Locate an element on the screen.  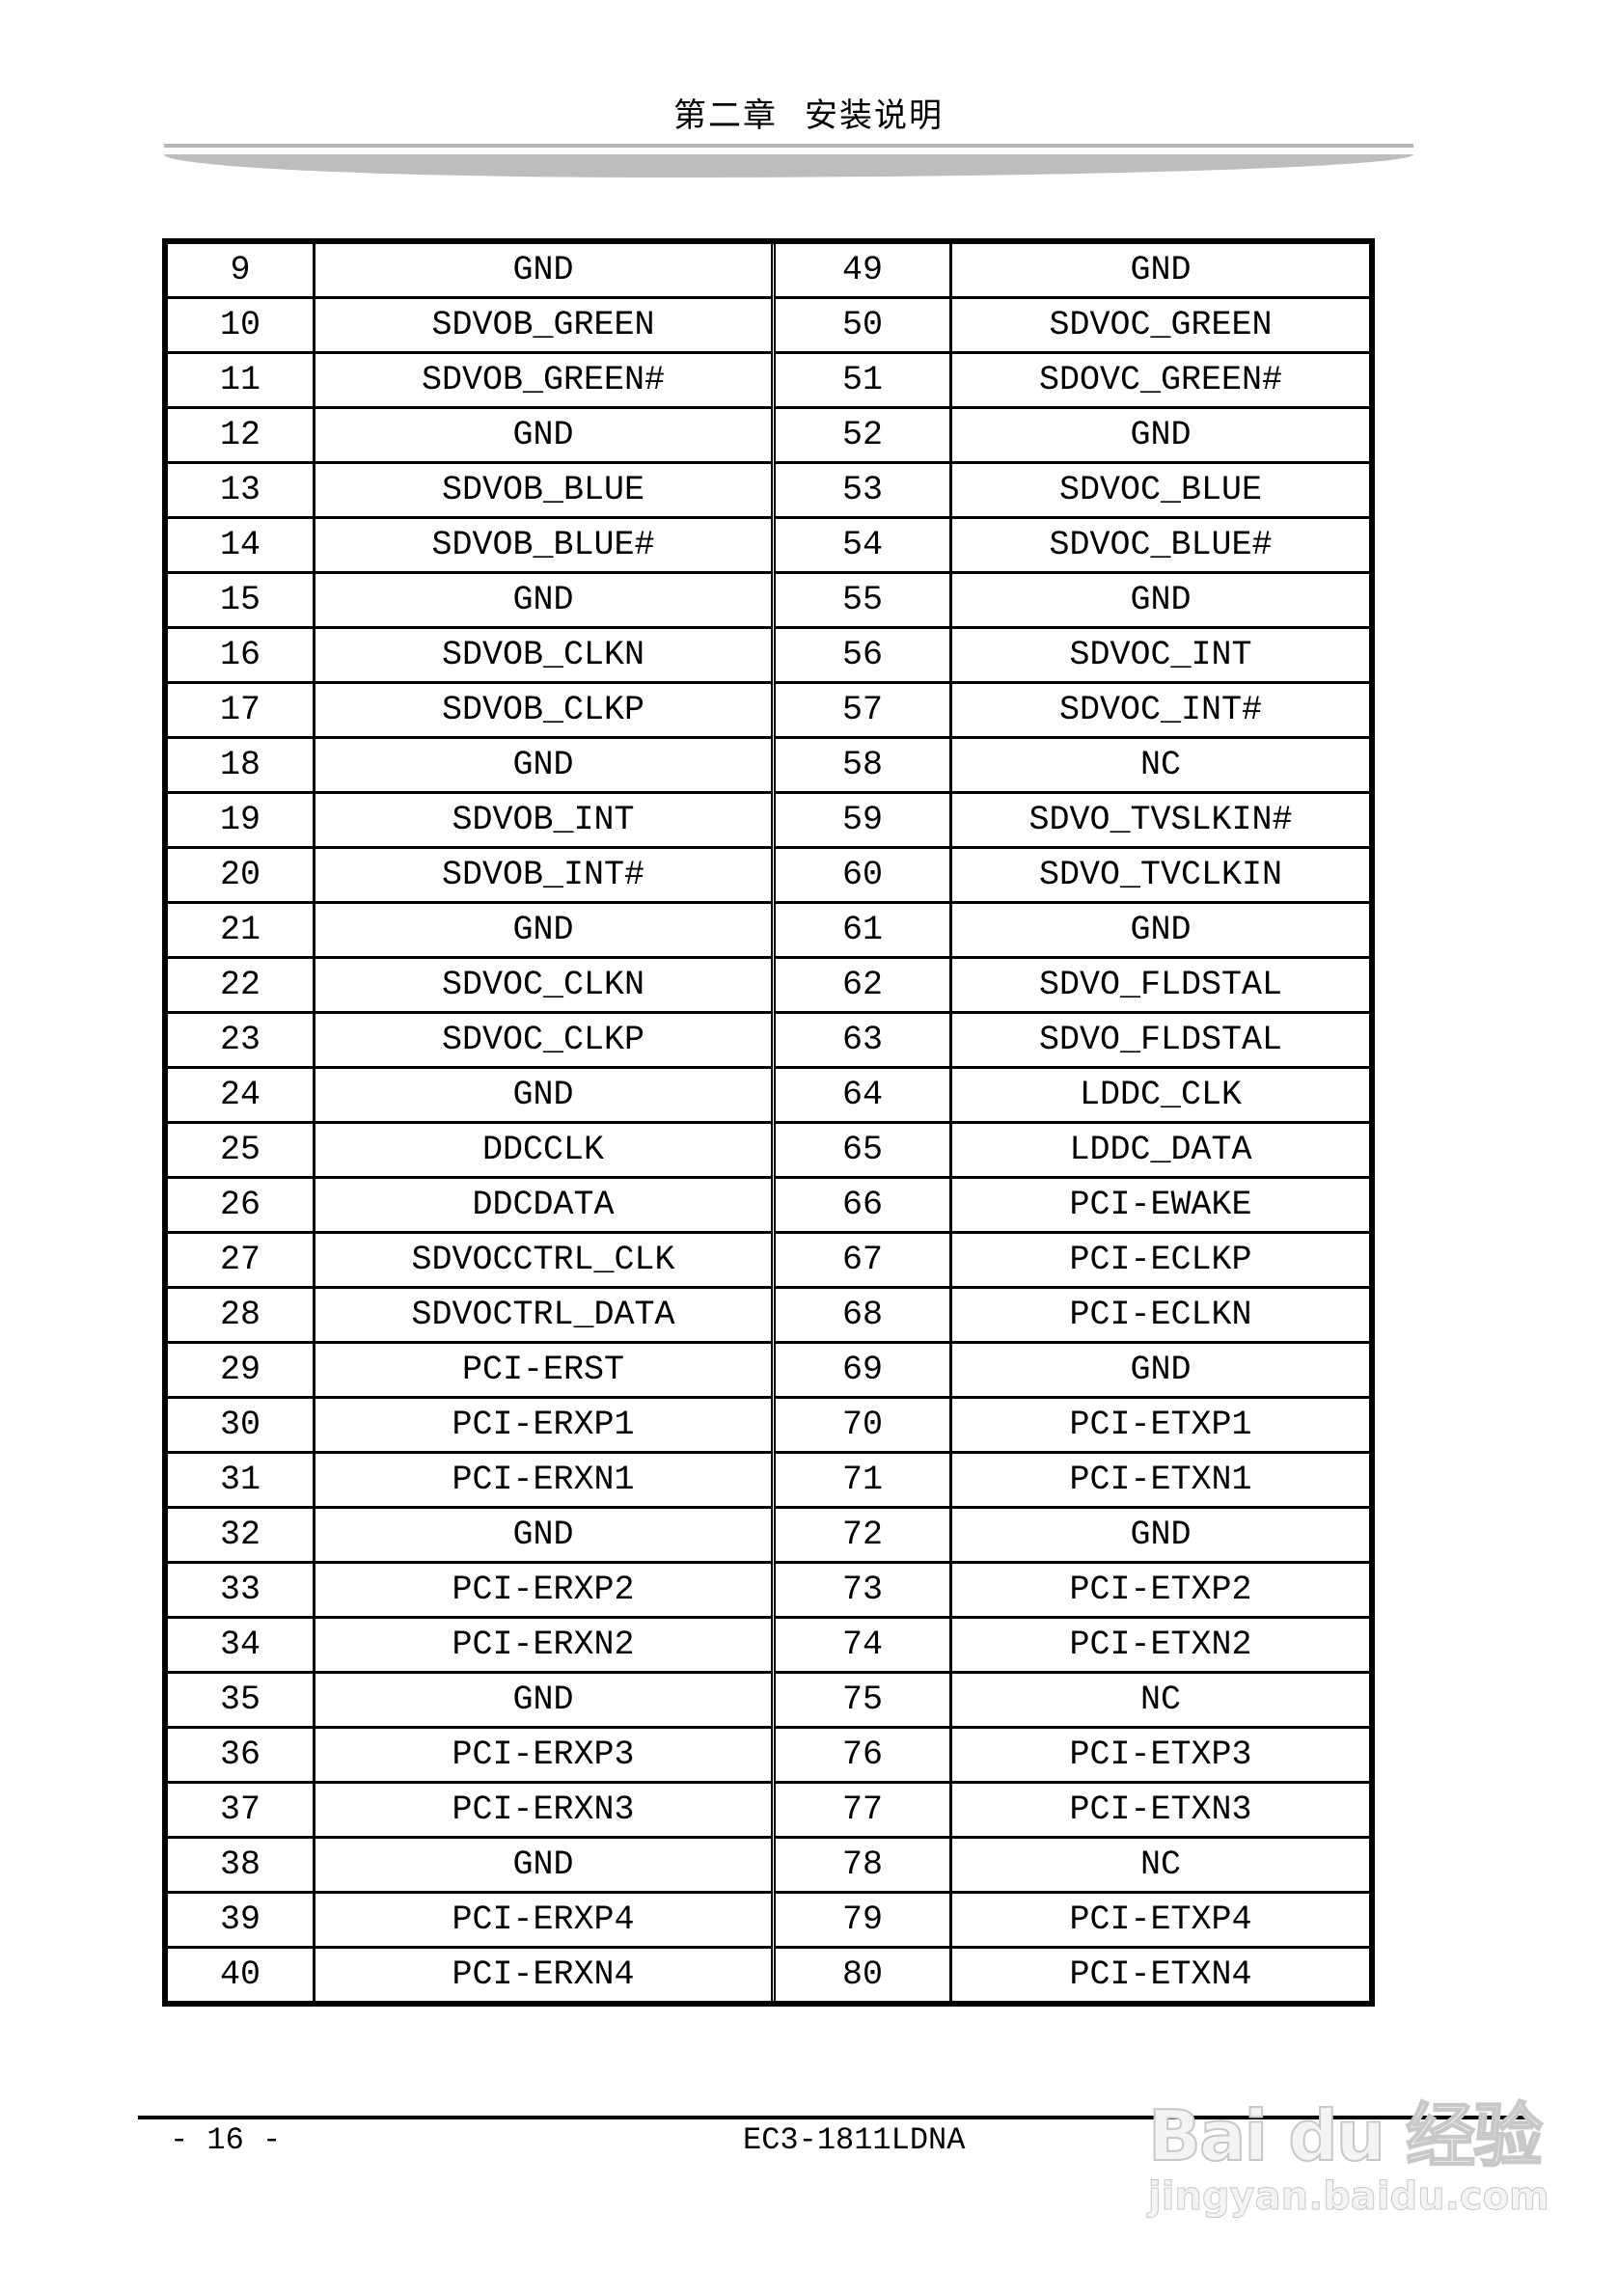
signal-left: PCI-ERXN1 is located at coordinates (544, 1480).